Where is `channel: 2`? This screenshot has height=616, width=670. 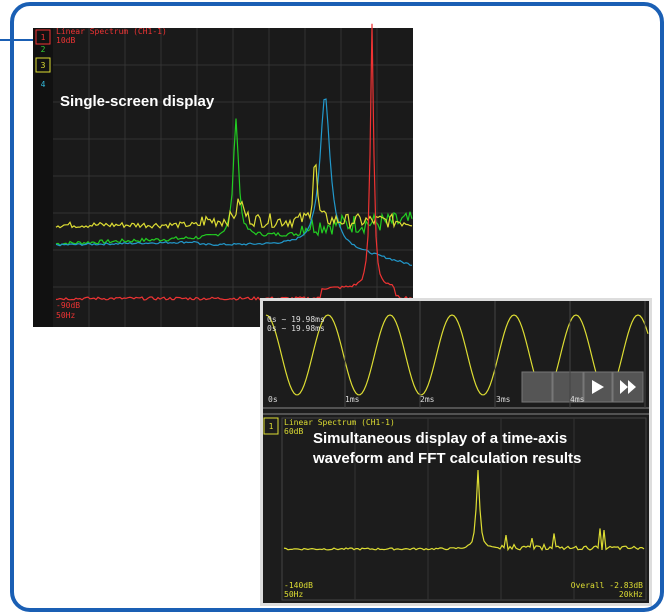 channel: 2 is located at coordinates (43, 49).